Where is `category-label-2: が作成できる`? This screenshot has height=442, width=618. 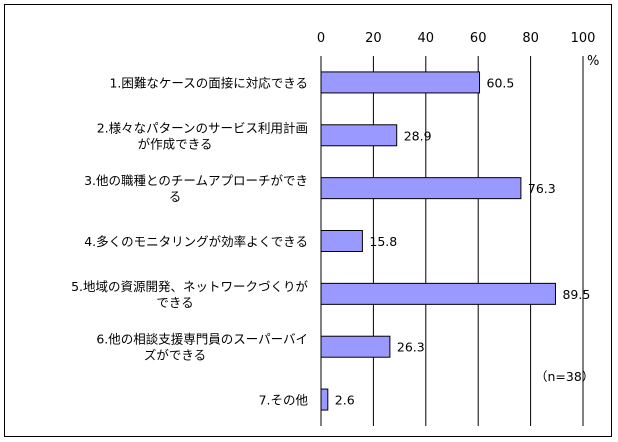 category-label-2: が作成できる is located at coordinates (175, 143).